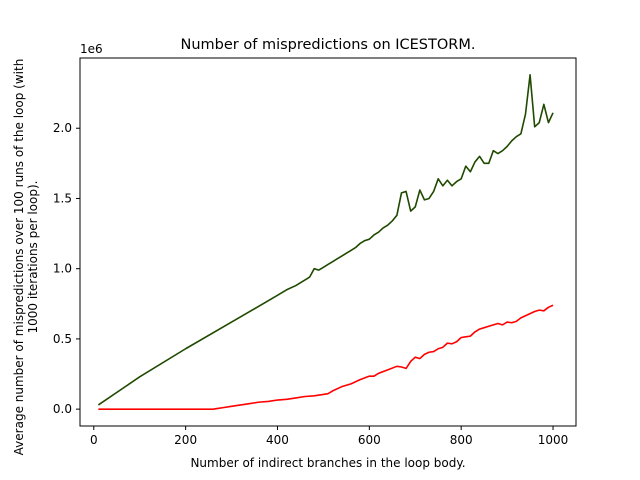  What do you see at coordinates (91, 49) in the screenshot?
I see `y-axis-offset-label: 1e6` at bounding box center [91, 49].